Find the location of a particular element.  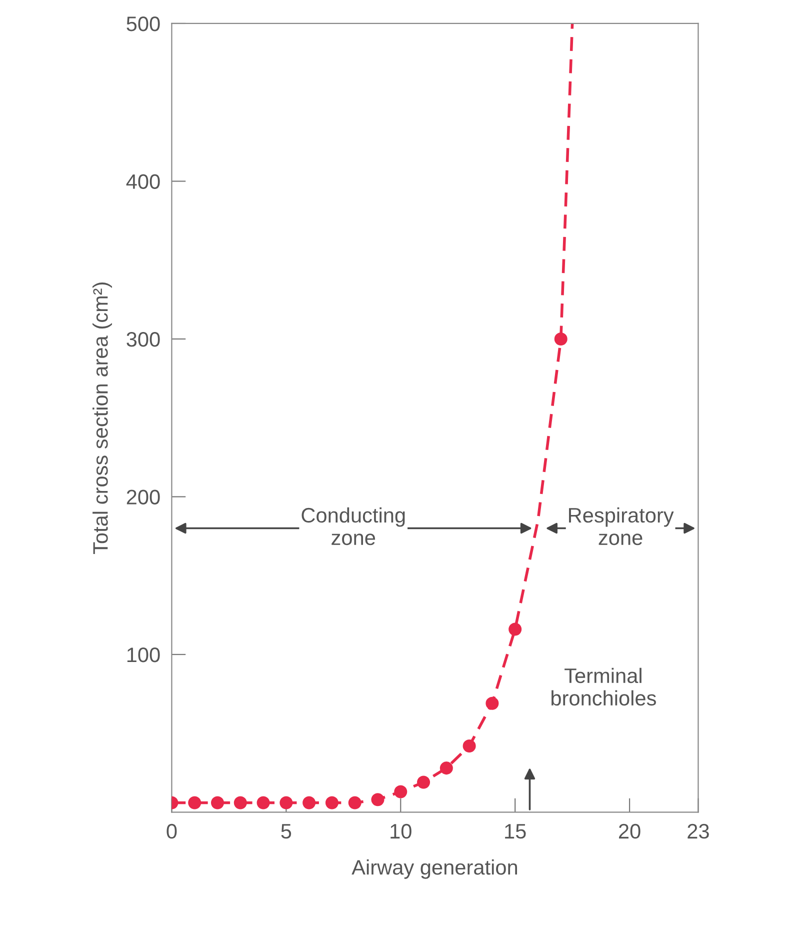

x-tick-label: 10 is located at coordinates (401, 831).